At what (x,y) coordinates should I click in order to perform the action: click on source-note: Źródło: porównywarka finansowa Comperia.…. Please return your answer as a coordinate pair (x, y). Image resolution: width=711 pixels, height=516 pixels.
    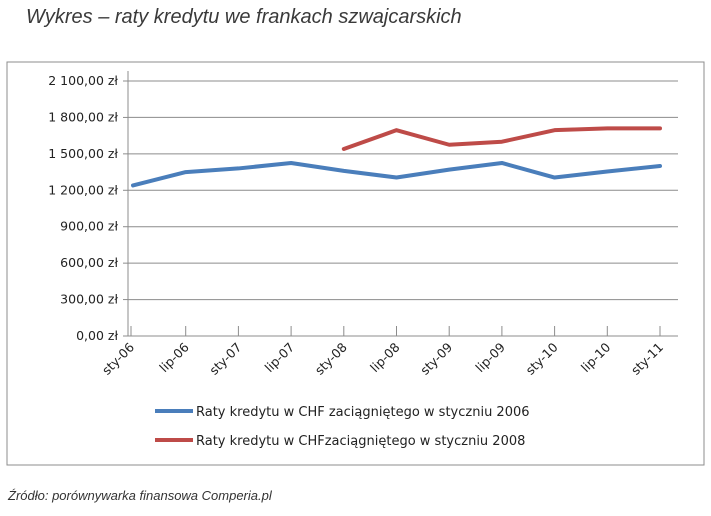
    Looking at the image, I should click on (140, 495).